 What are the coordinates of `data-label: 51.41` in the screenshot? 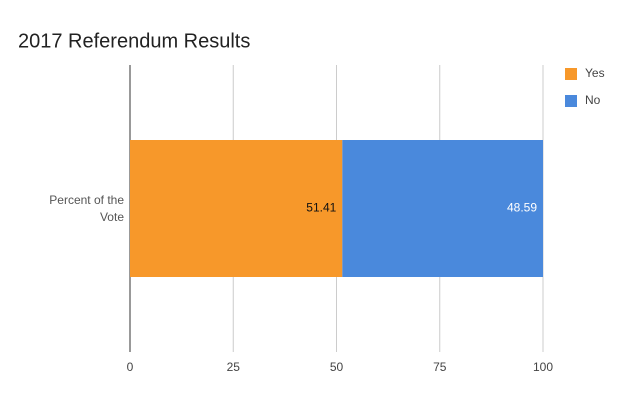 It's located at (321, 208).